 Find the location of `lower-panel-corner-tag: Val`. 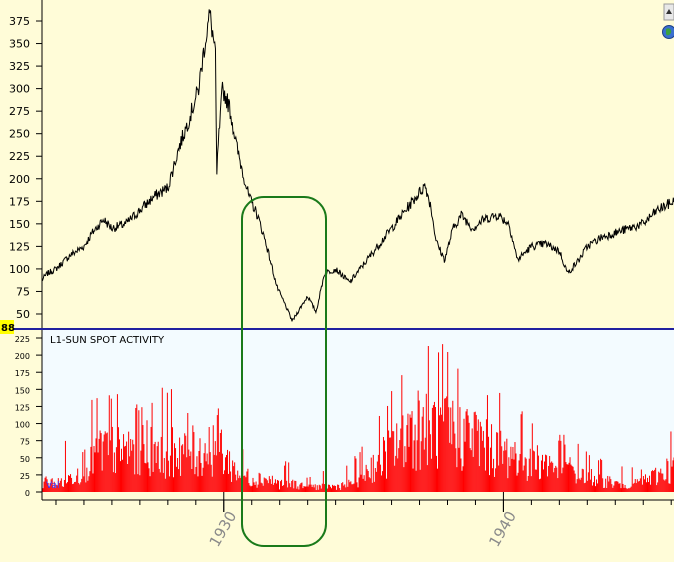

lower-panel-corner-tag: Val is located at coordinates (52, 486).